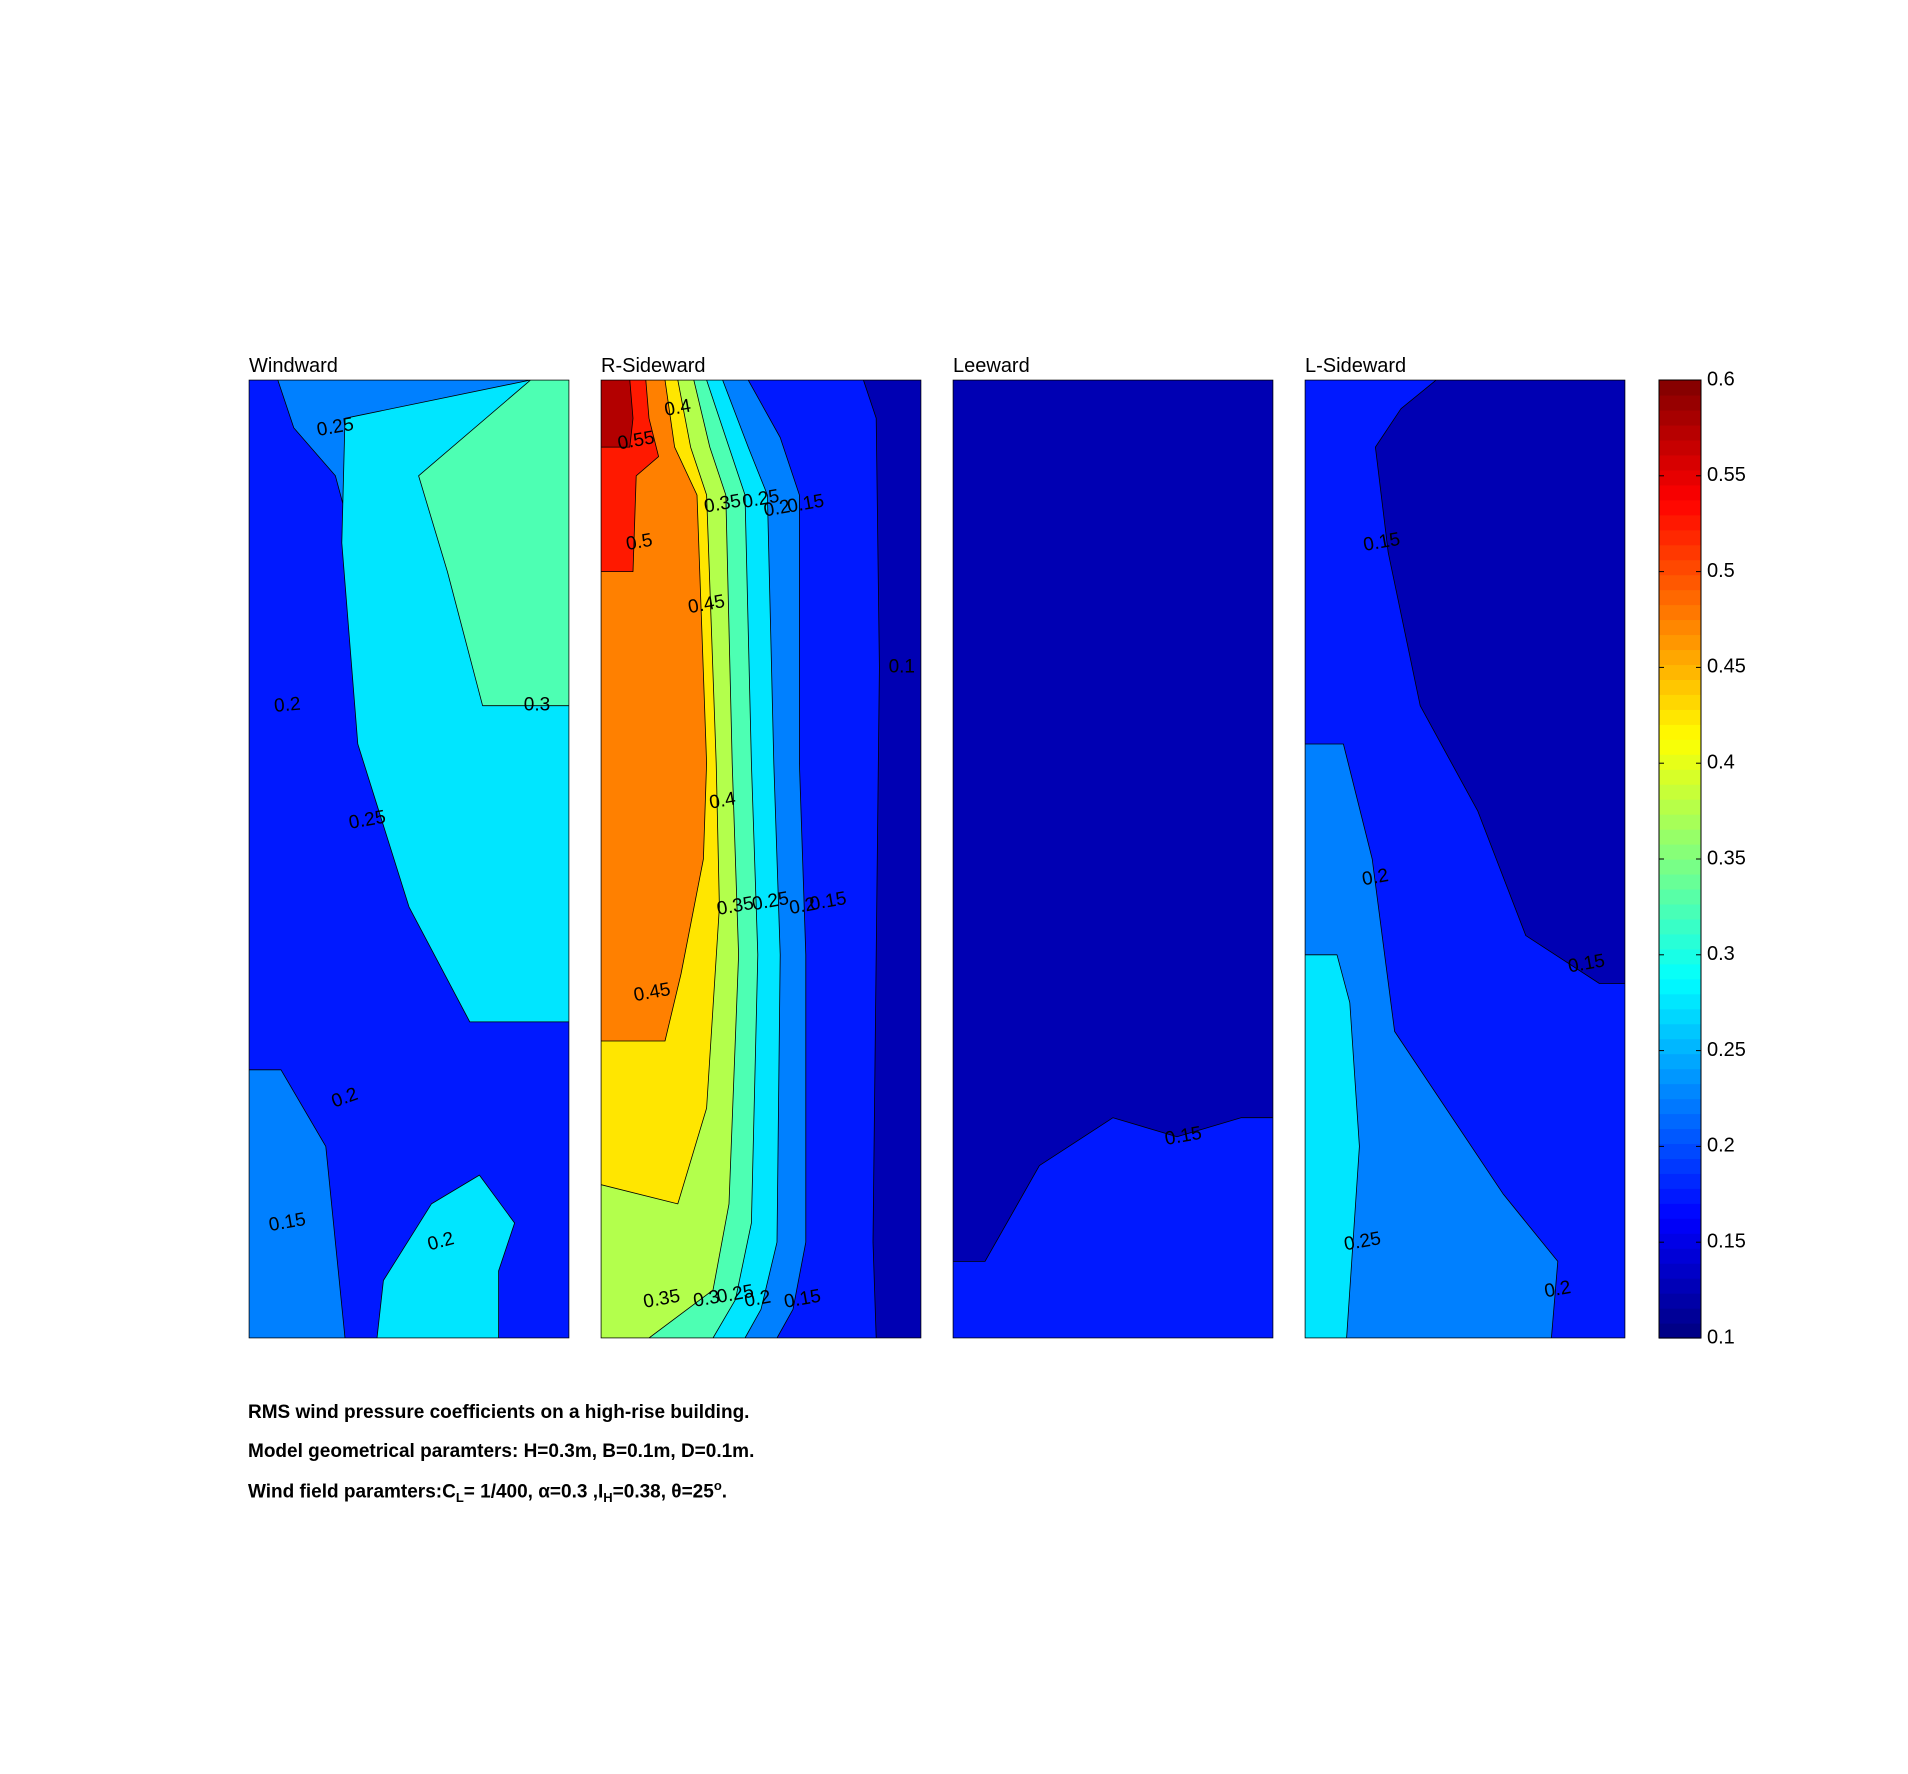 This screenshot has width=1908, height=1774. Describe the element at coordinates (1726, 667) in the screenshot. I see `colorbar-tick-label: 0.45` at that location.